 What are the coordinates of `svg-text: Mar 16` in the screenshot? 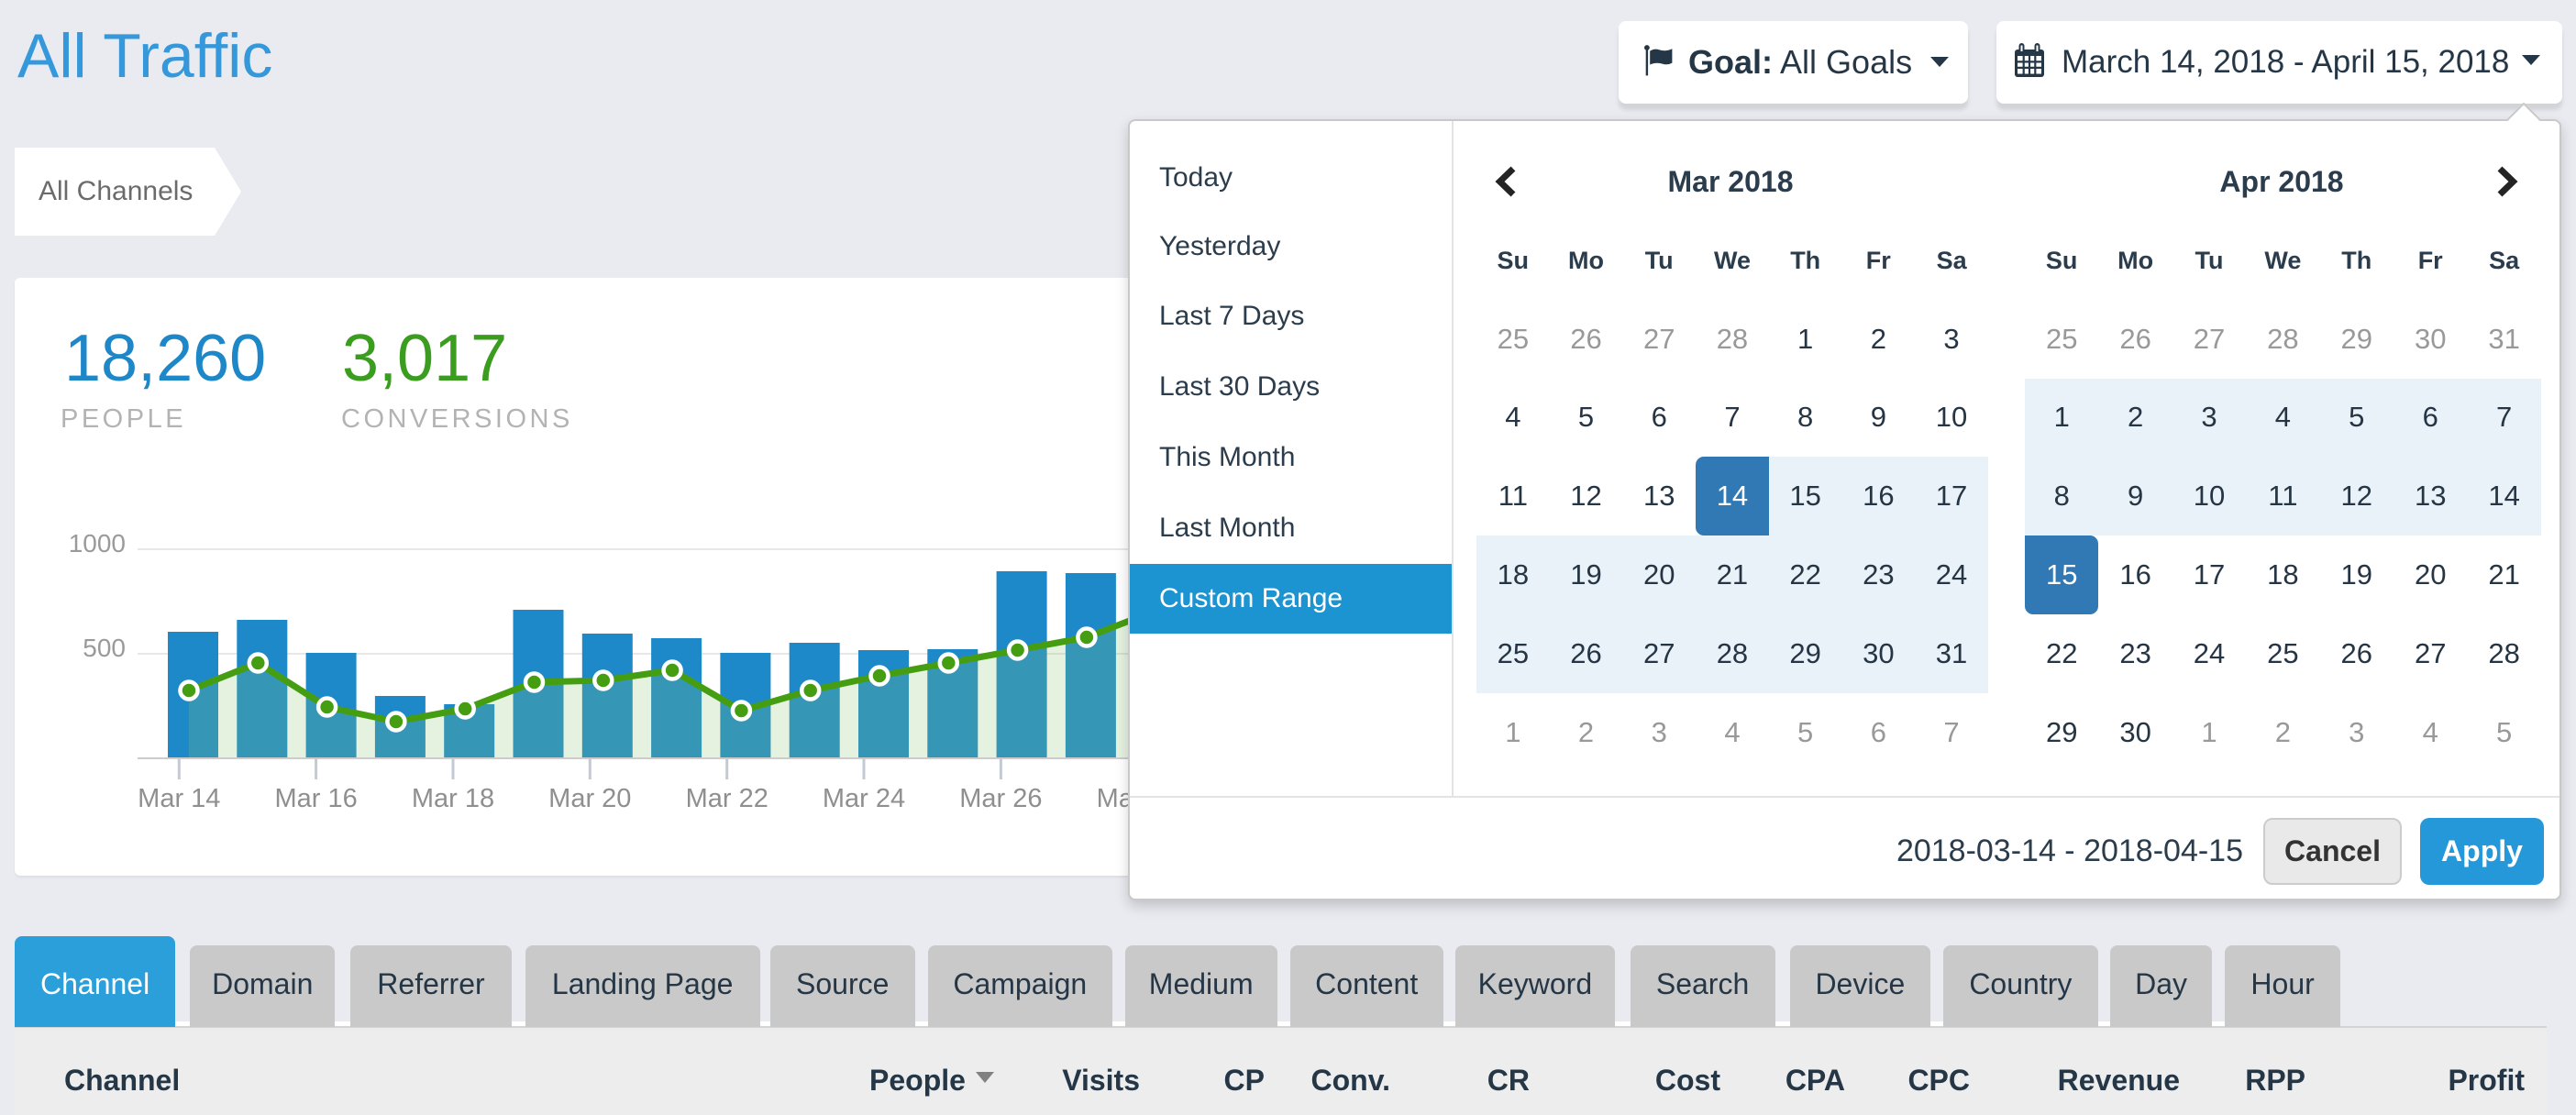 It's located at (315, 798).